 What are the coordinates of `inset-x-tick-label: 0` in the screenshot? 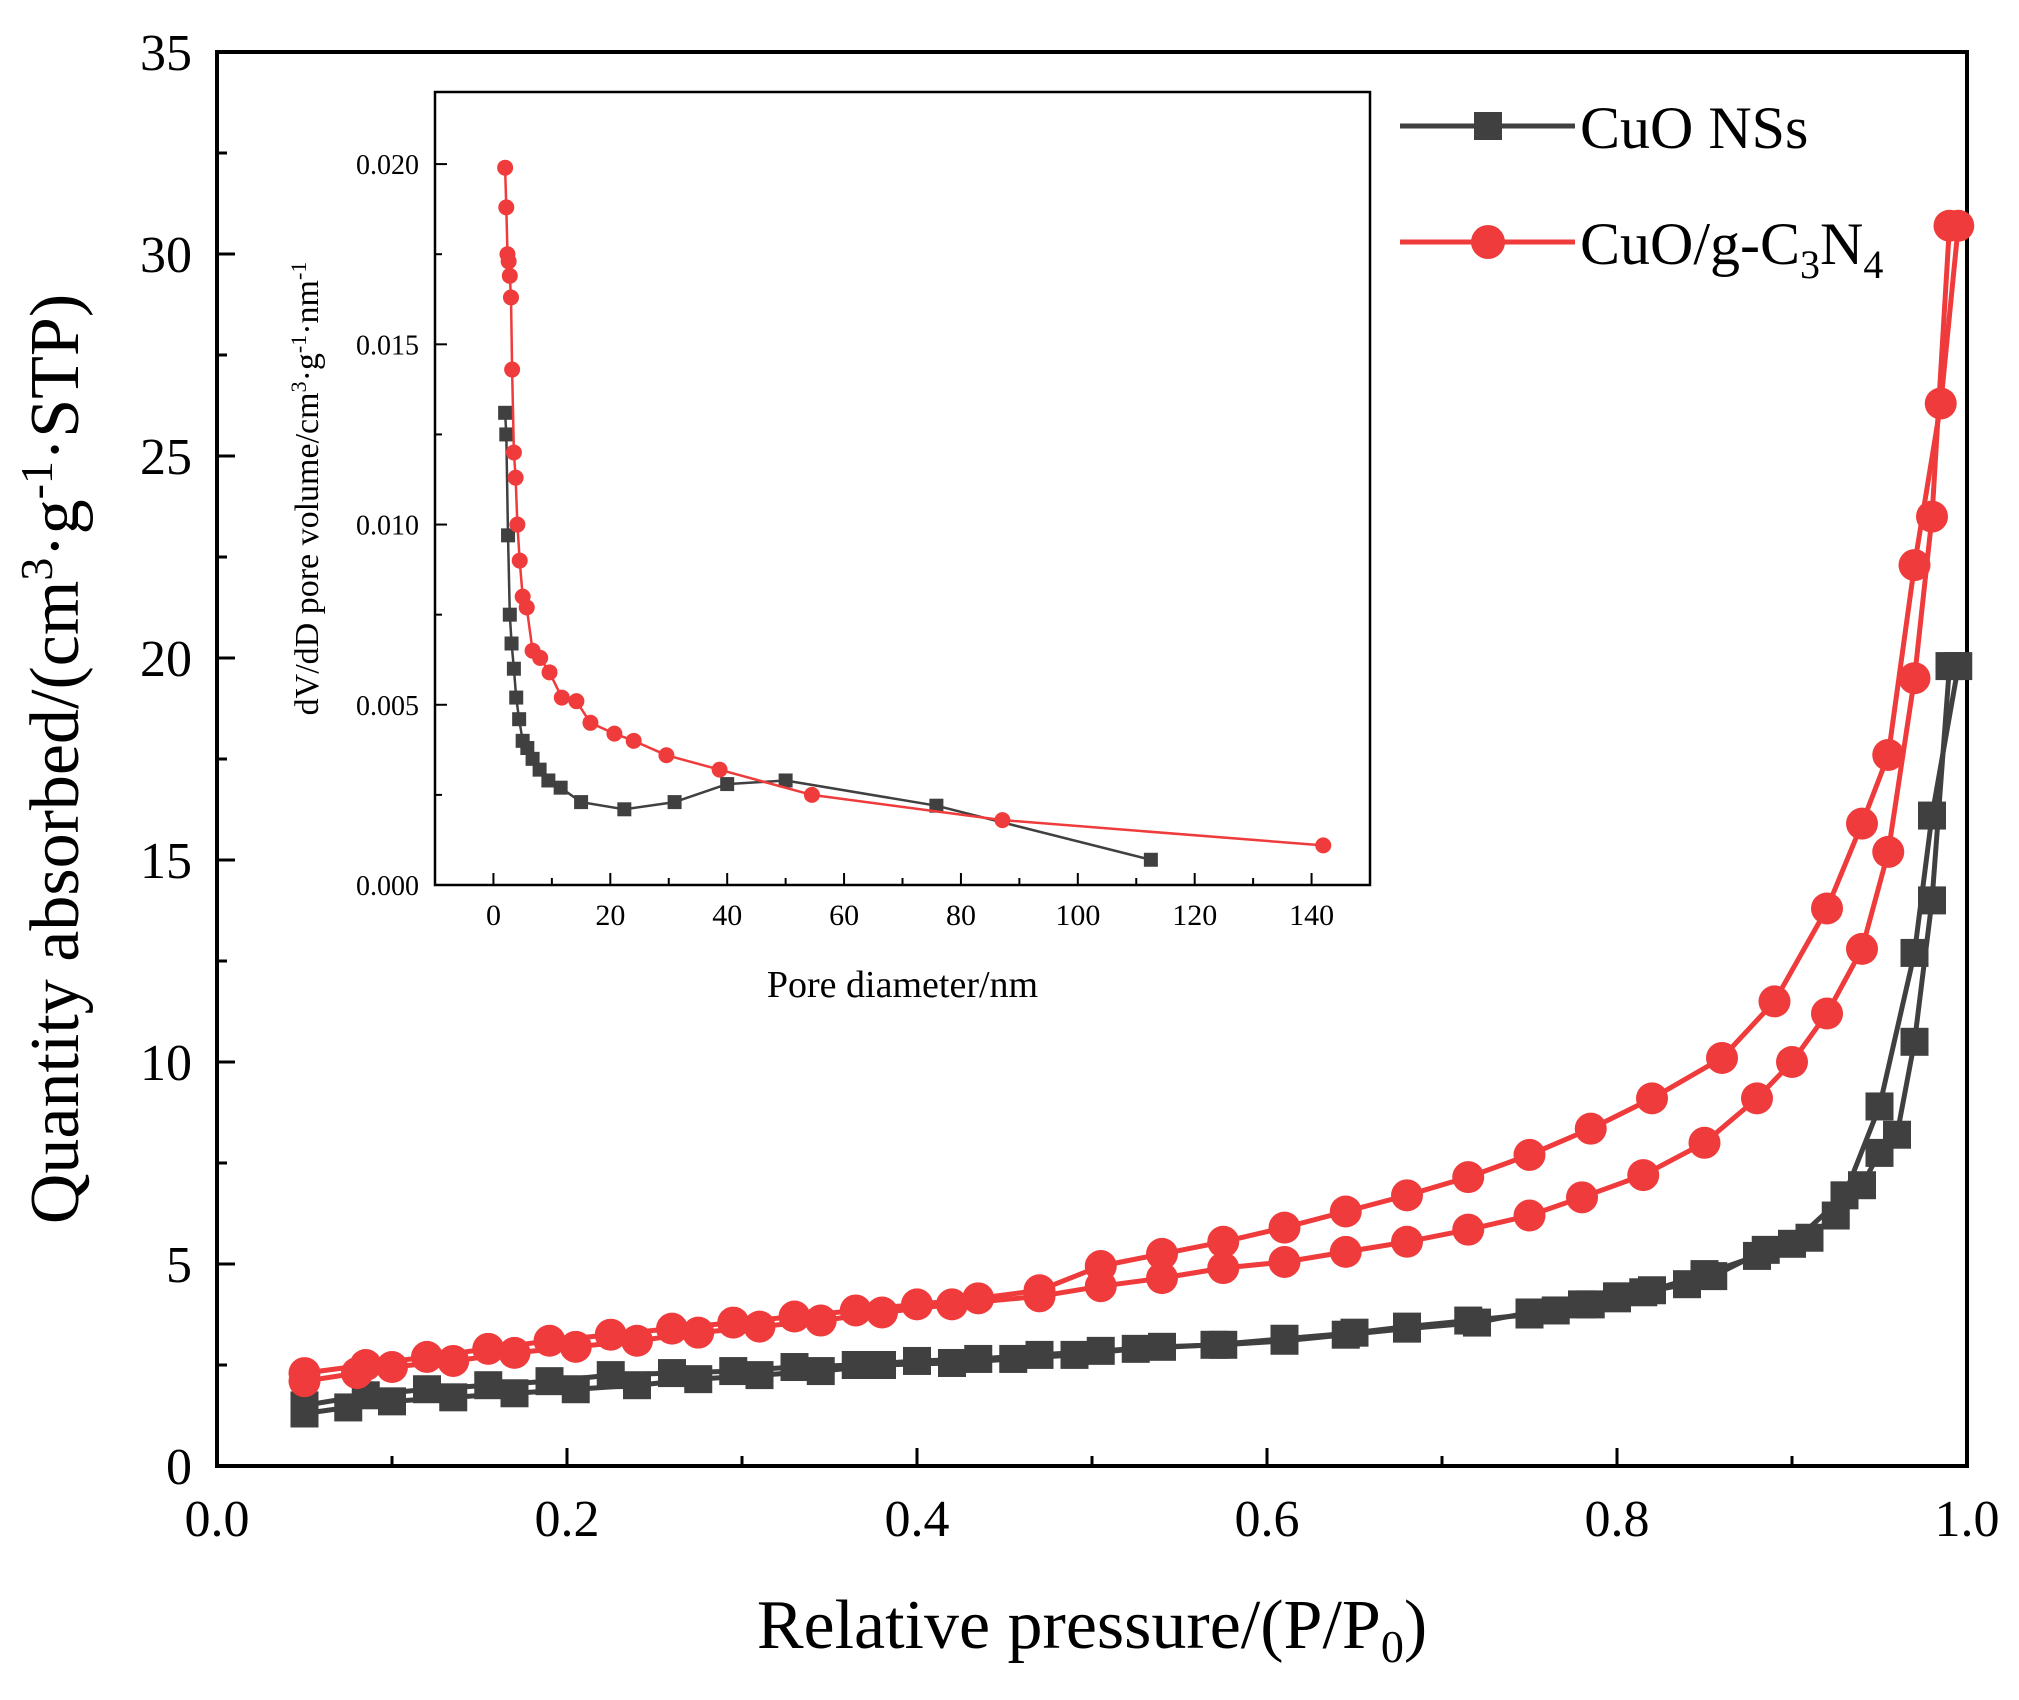 It's located at (493, 915).